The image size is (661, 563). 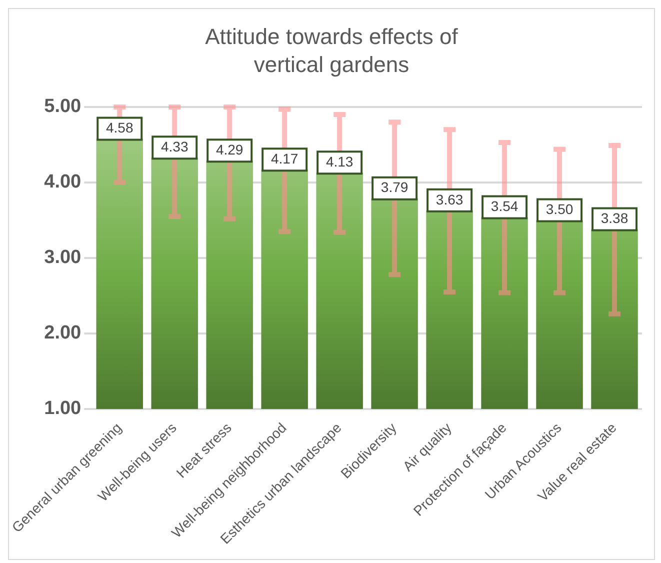 What do you see at coordinates (120, 128) in the screenshot?
I see `data-label: 4.58` at bounding box center [120, 128].